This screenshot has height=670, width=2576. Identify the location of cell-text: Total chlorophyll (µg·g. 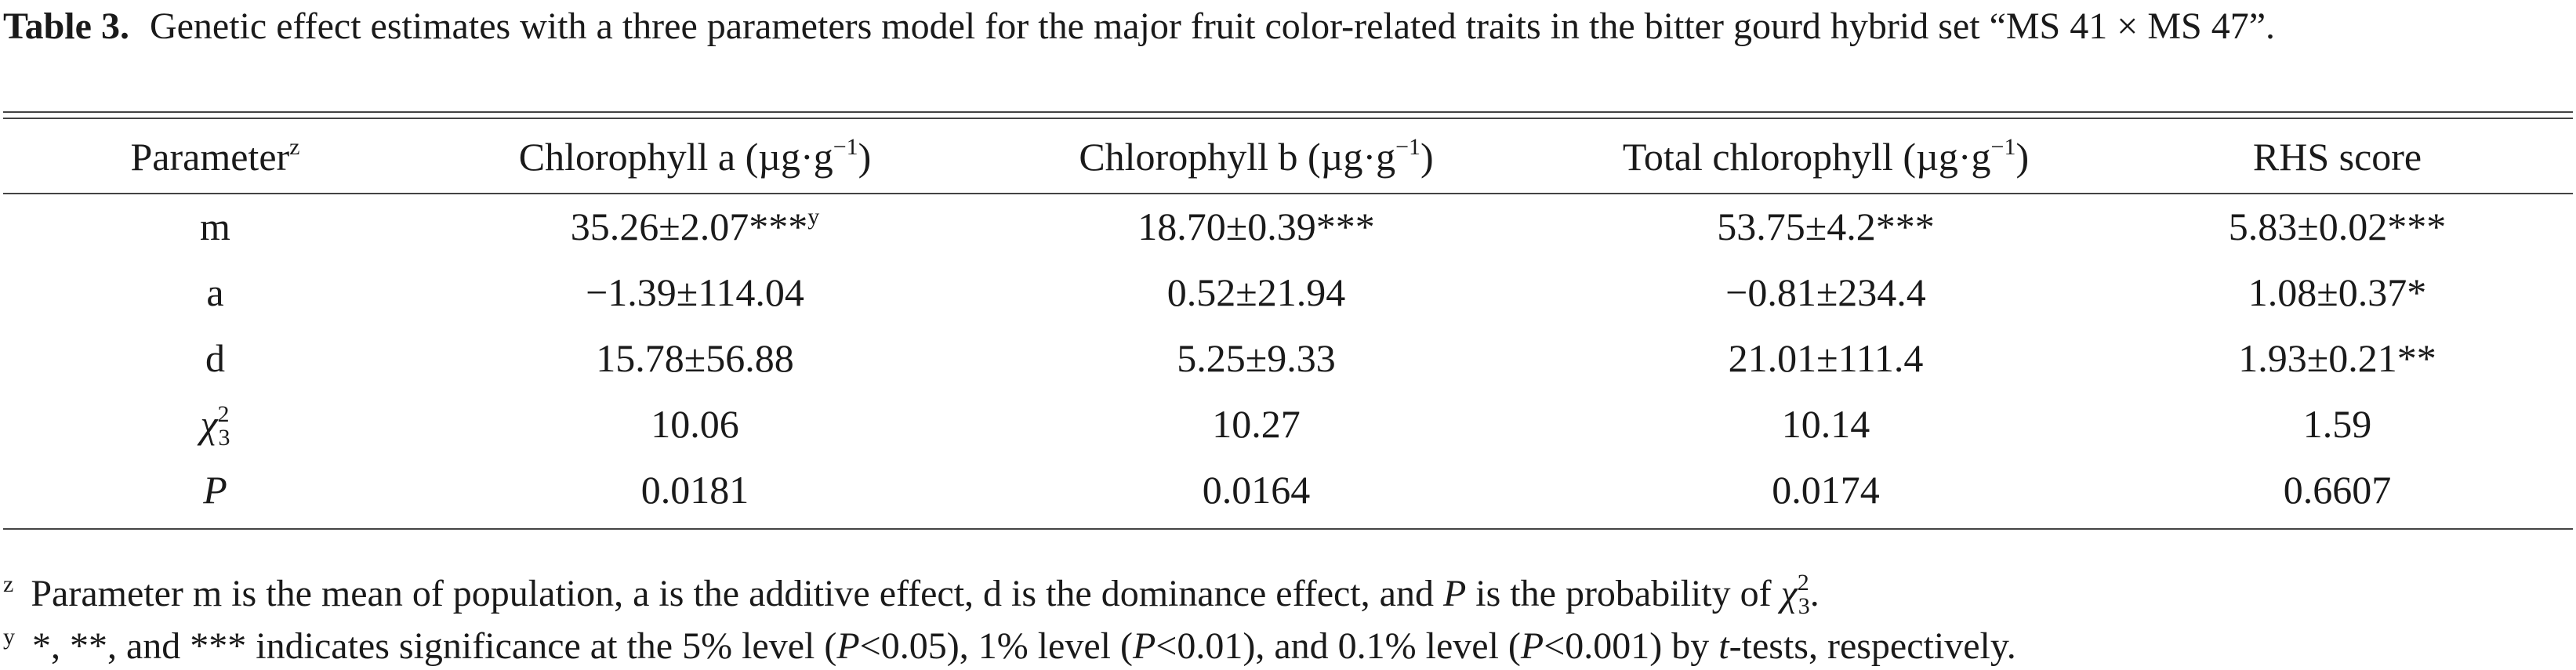
(1807, 156).